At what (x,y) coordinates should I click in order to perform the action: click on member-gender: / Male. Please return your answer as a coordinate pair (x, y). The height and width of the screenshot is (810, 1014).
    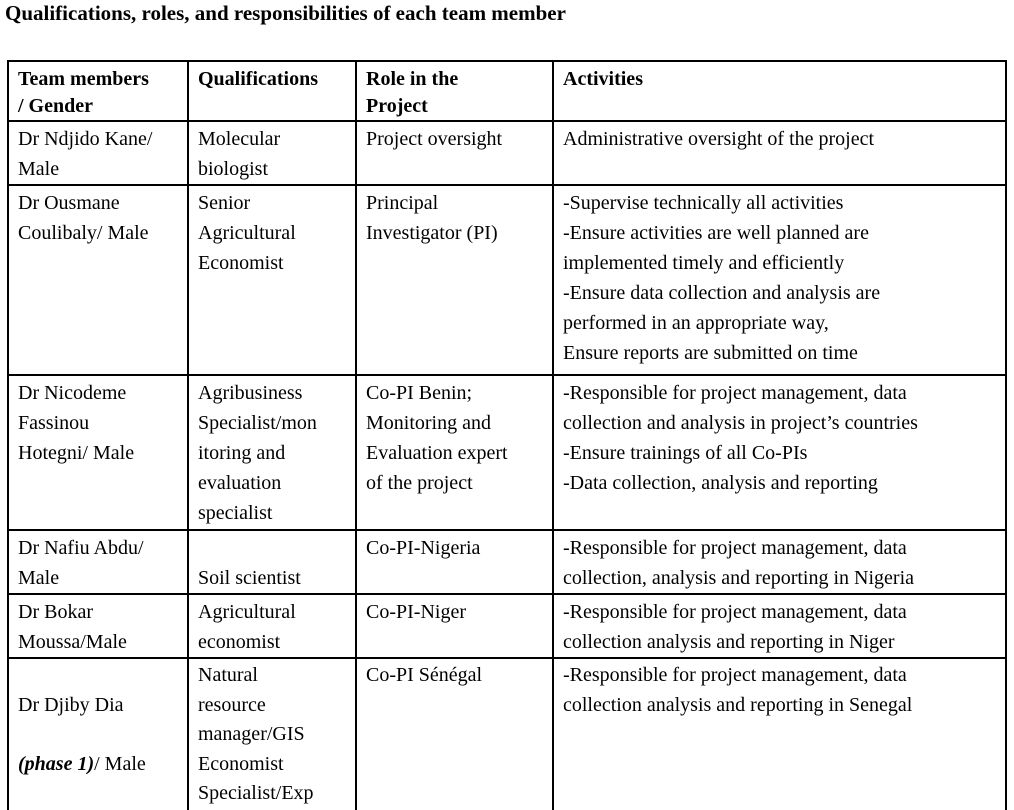
    Looking at the image, I should click on (120, 763).